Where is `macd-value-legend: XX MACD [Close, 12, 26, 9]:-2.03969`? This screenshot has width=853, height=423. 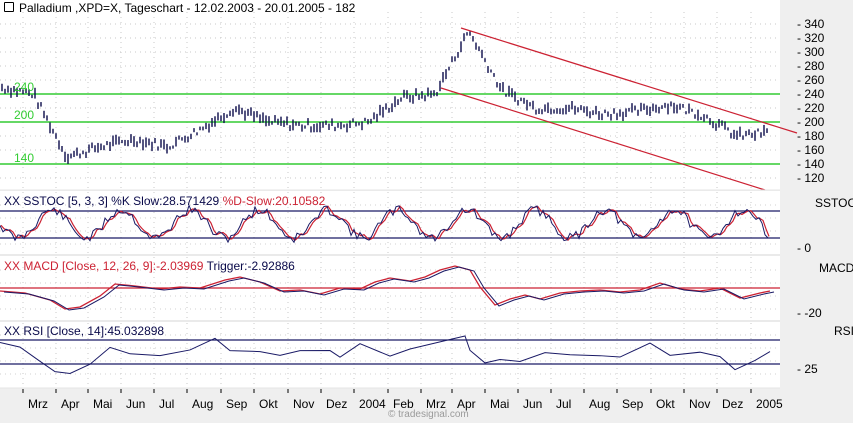 macd-value-legend: XX MACD [Close, 12, 26, 9]:-2.03969 is located at coordinates (104, 266).